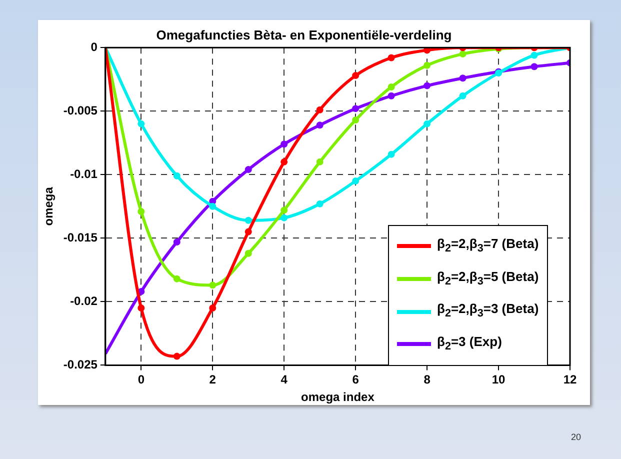 This screenshot has width=621, height=459. What do you see at coordinates (356, 379) in the screenshot?
I see `x-tick-label: 6` at bounding box center [356, 379].